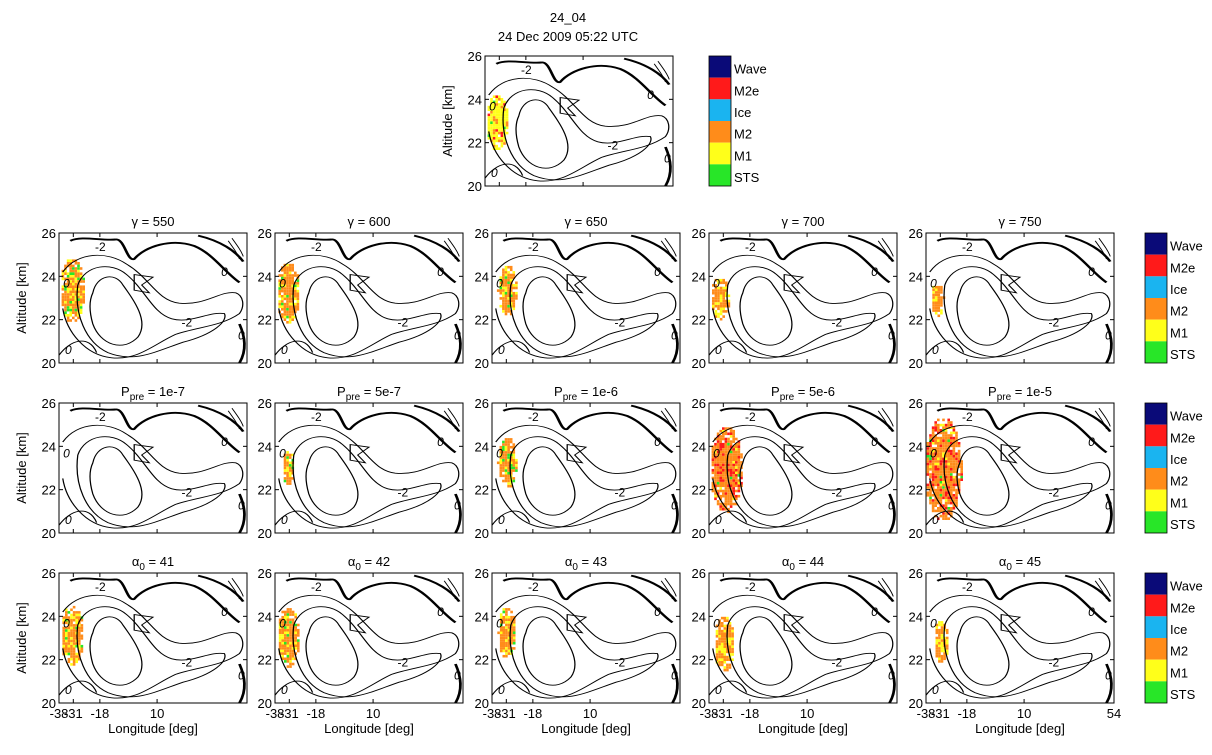  What do you see at coordinates (153, 563) in the screenshot?
I see `panel-title: α0 = 41` at bounding box center [153, 563].